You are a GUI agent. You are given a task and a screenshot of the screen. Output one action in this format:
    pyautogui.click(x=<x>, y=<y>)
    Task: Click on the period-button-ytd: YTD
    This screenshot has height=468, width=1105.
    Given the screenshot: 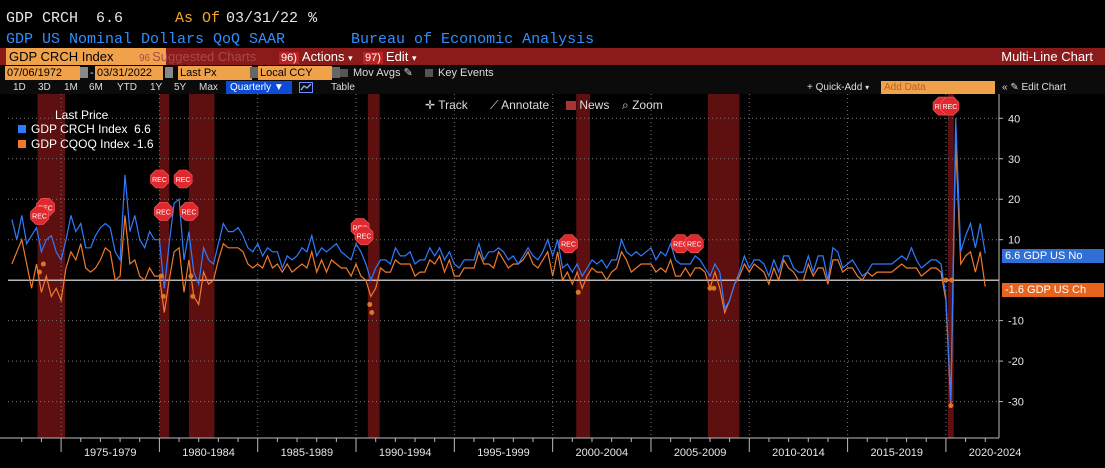 What is the action you would take?
    pyautogui.click(x=127, y=87)
    